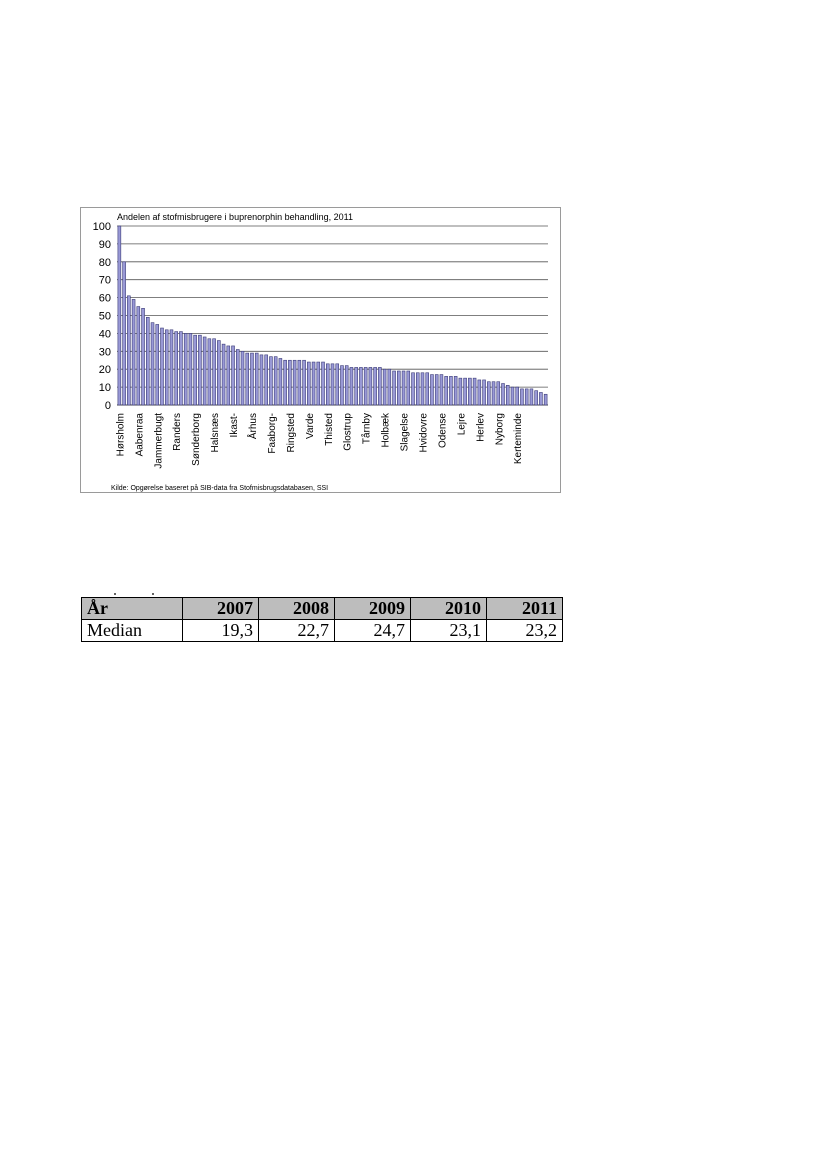 The width and height of the screenshot is (827, 1169). Describe the element at coordinates (423, 433) in the screenshot. I see `x-category-label: Hvidovre` at that location.